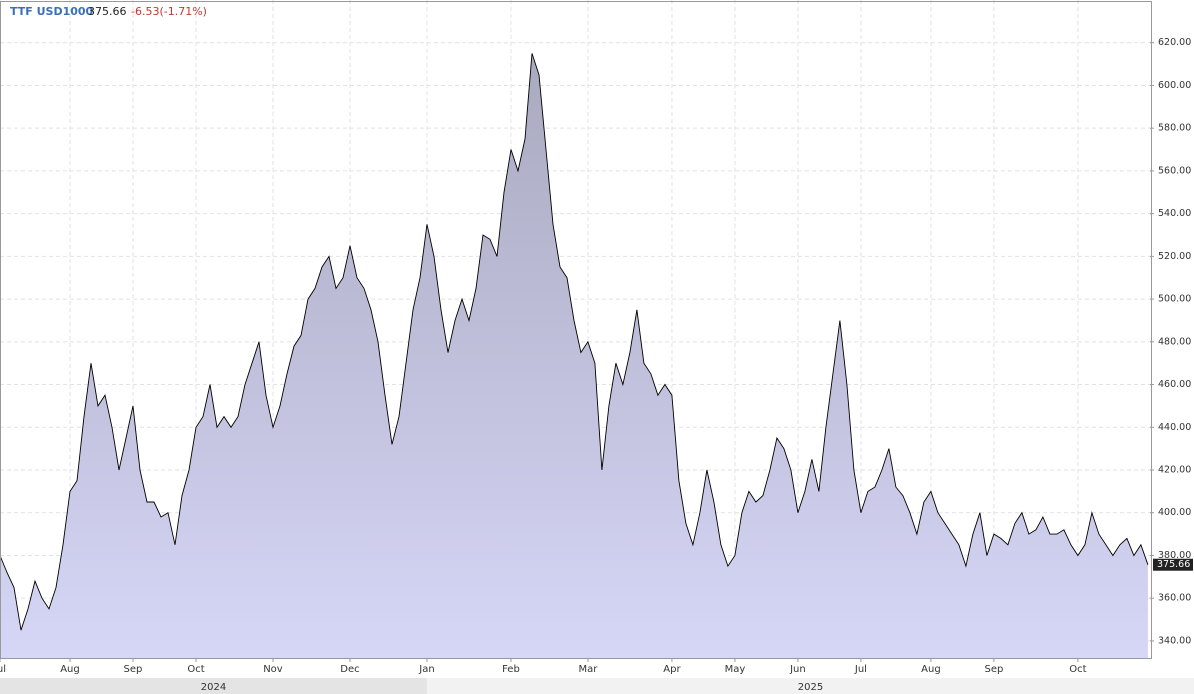  What do you see at coordinates (52, 11) in the screenshot?
I see `symbol: TTF USD1000` at bounding box center [52, 11].